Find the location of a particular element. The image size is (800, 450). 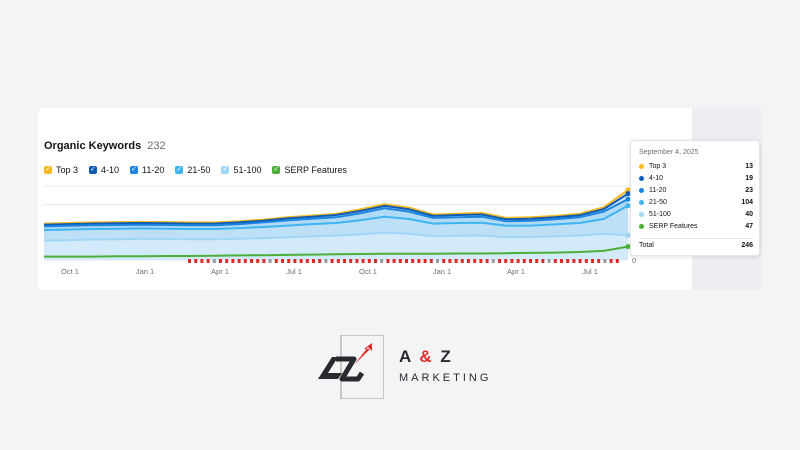

legend-item-top3: ✓ Top 3 is located at coordinates (61, 170).